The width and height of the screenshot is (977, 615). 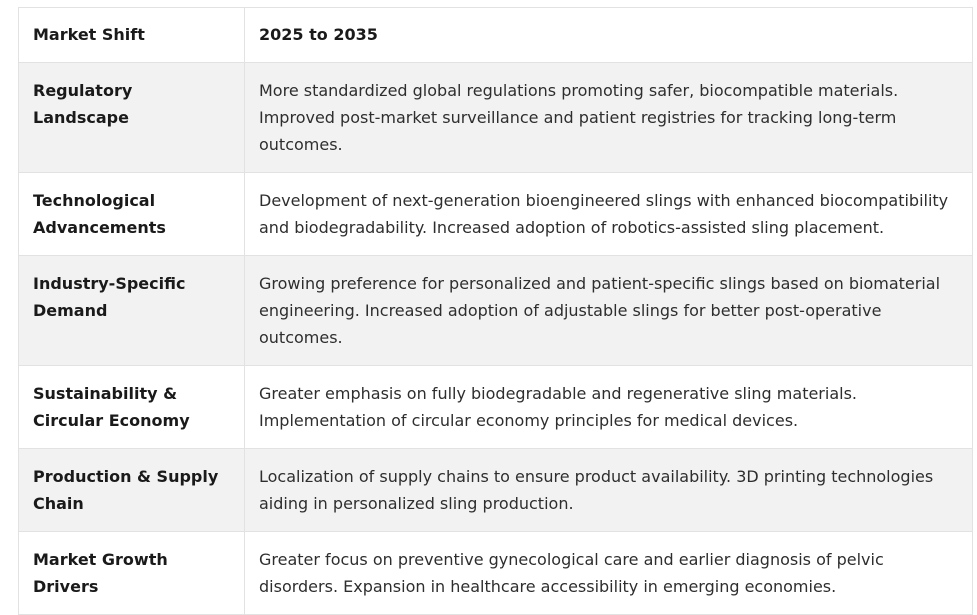 What do you see at coordinates (131, 35) in the screenshot?
I see `column-header-market-shift: Market Shift` at bounding box center [131, 35].